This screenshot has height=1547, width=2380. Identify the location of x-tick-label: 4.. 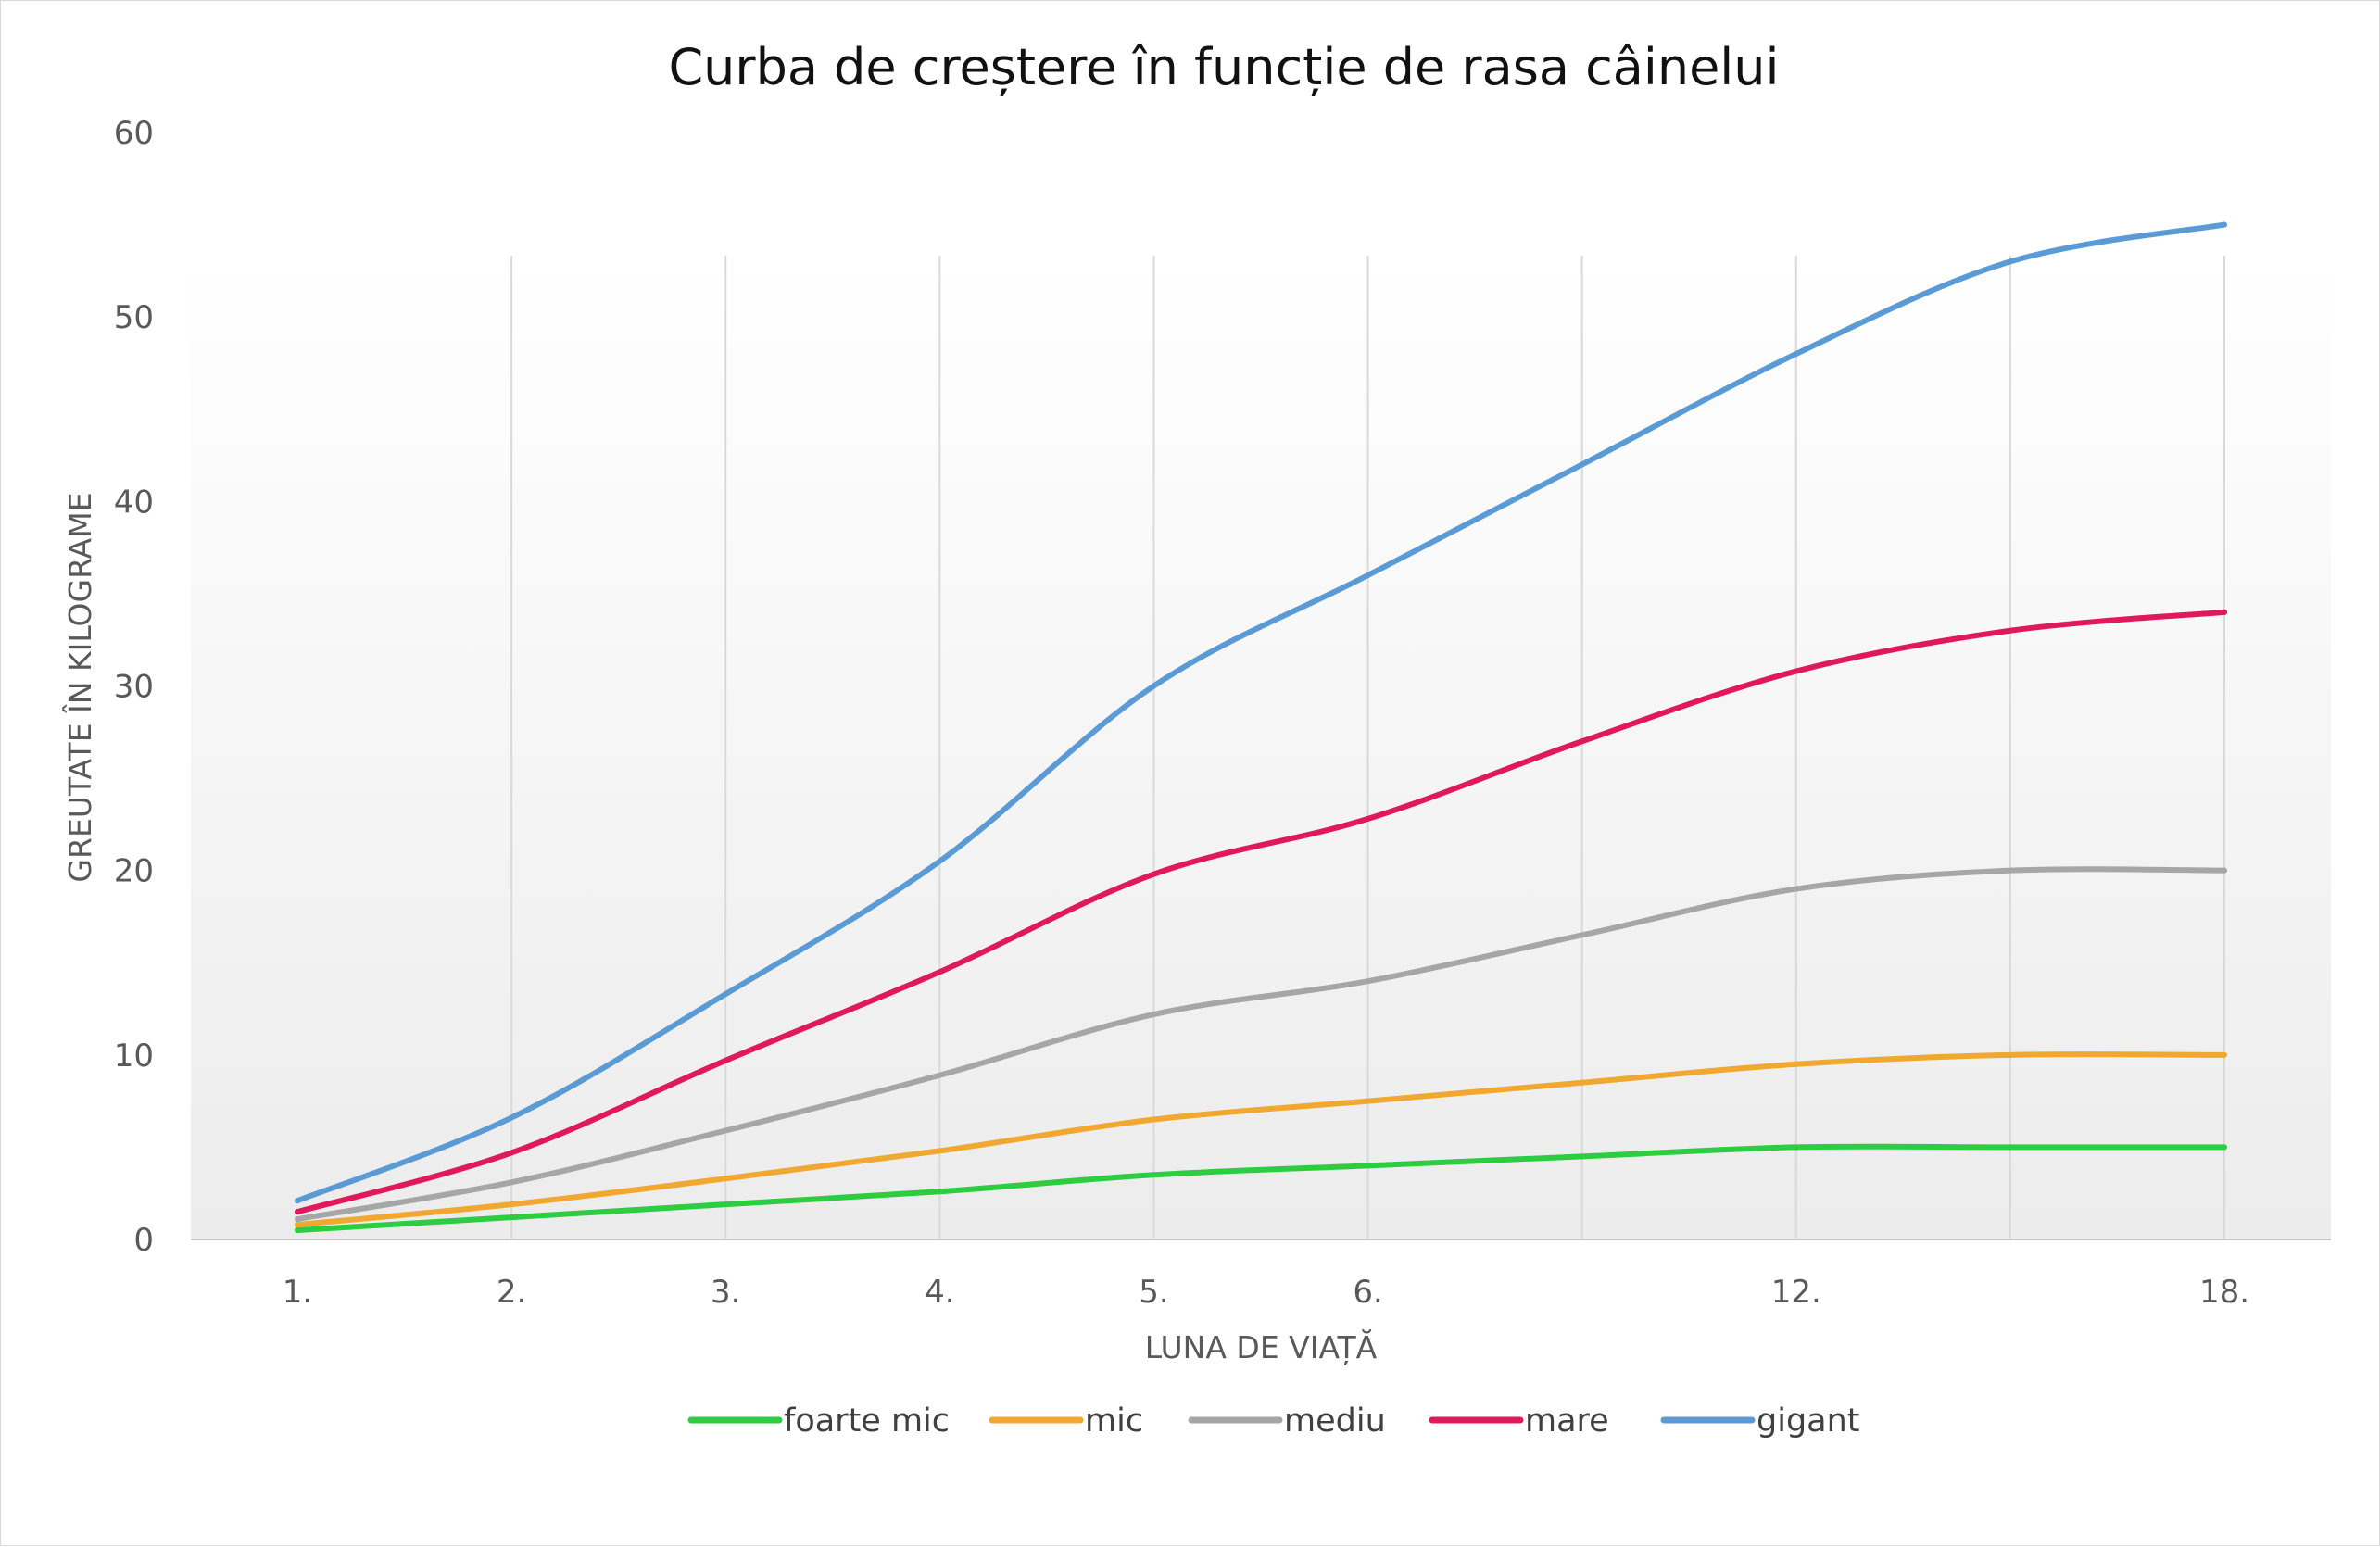
(939, 1292).